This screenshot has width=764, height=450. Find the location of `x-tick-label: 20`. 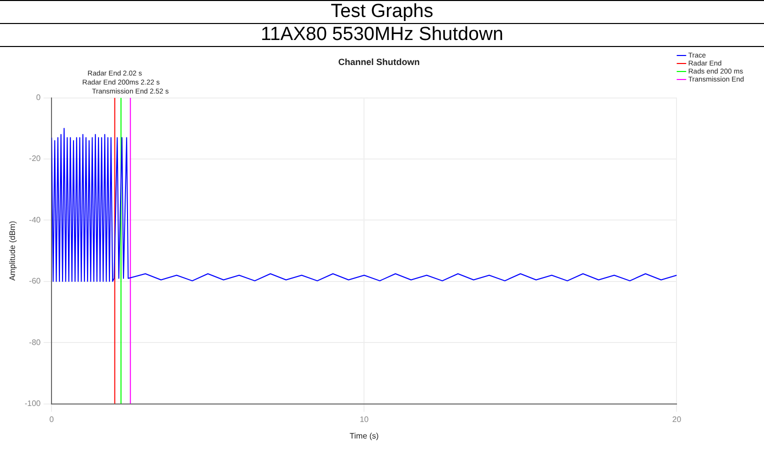

x-tick-label: 20 is located at coordinates (677, 419).